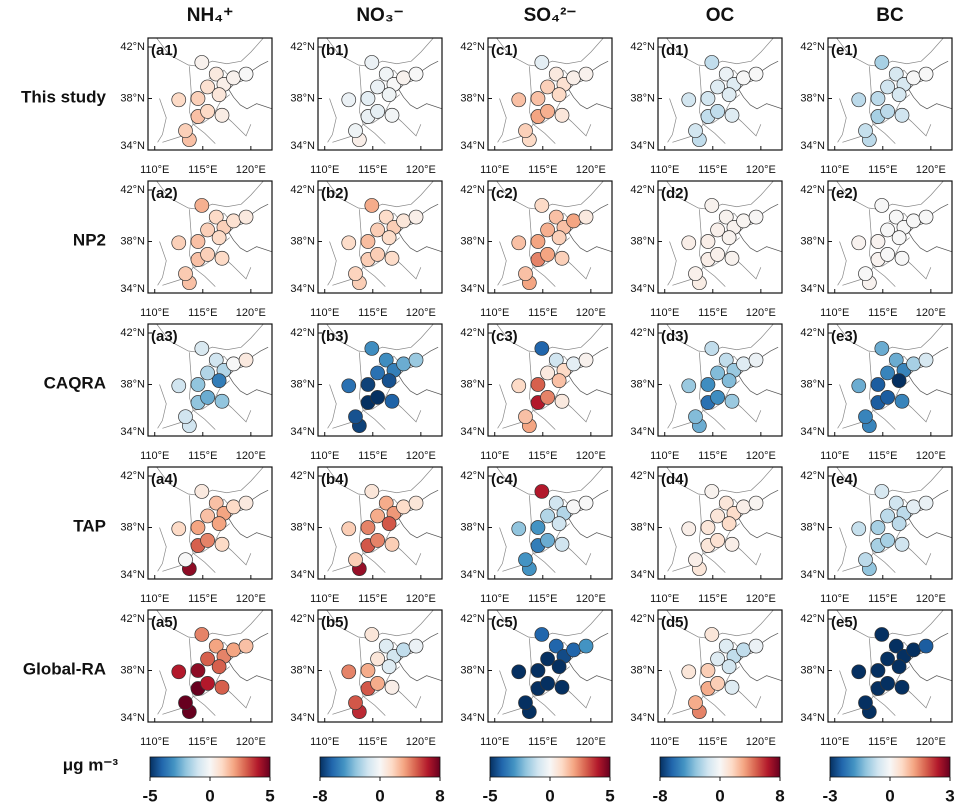 This screenshot has width=958, height=809. Describe the element at coordinates (706, 106) in the screenshot. I see `map-panel: (d1) 34°N 38°N 42°N 110°E 115°E 120°E` at that location.